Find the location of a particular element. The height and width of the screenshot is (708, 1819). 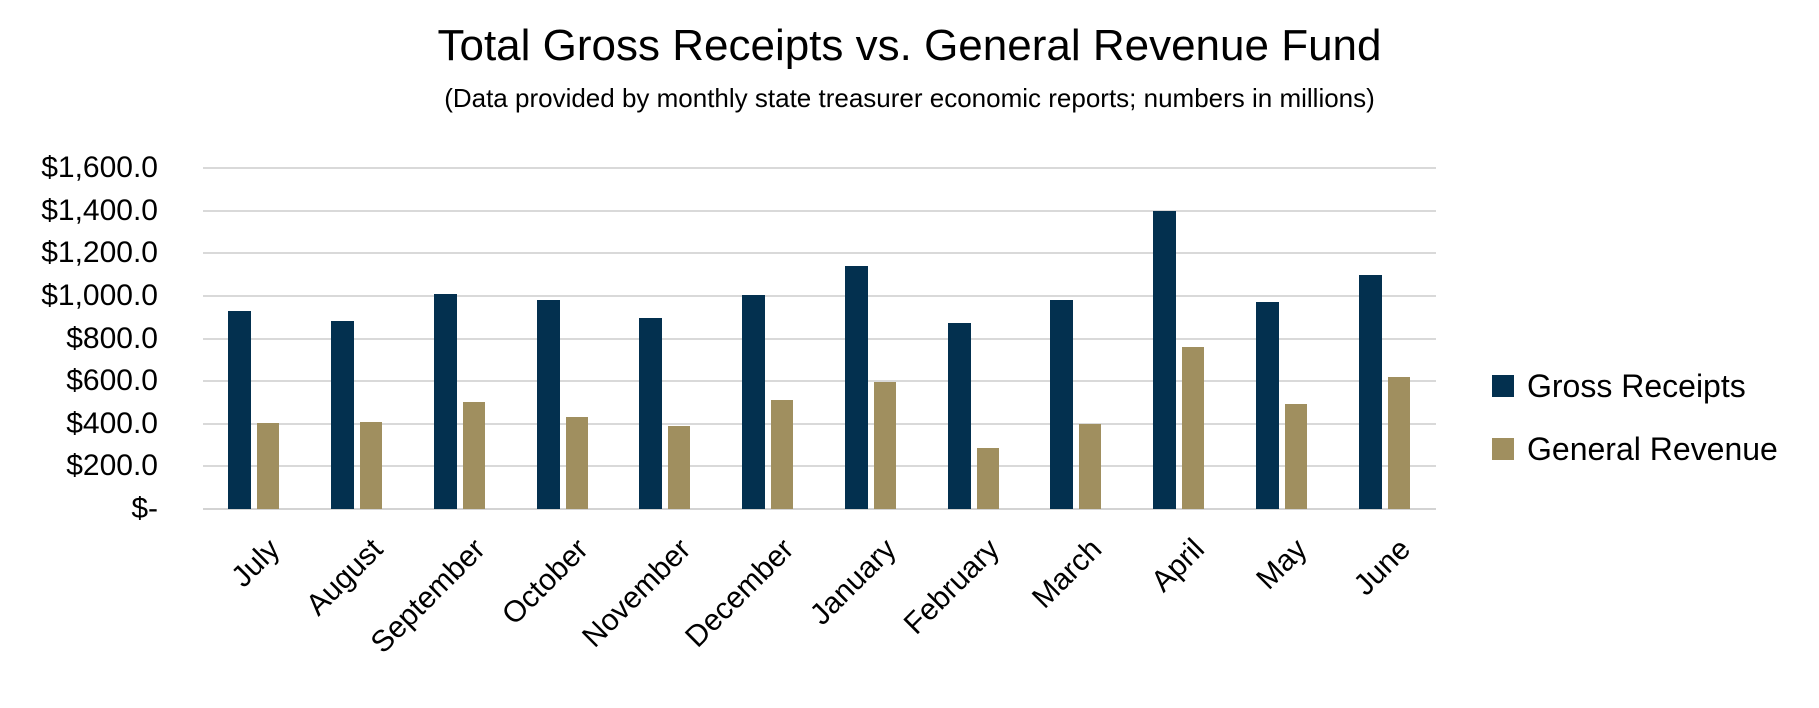

legend-label-gross-receipts: Gross Receipts is located at coordinates (1636, 385).